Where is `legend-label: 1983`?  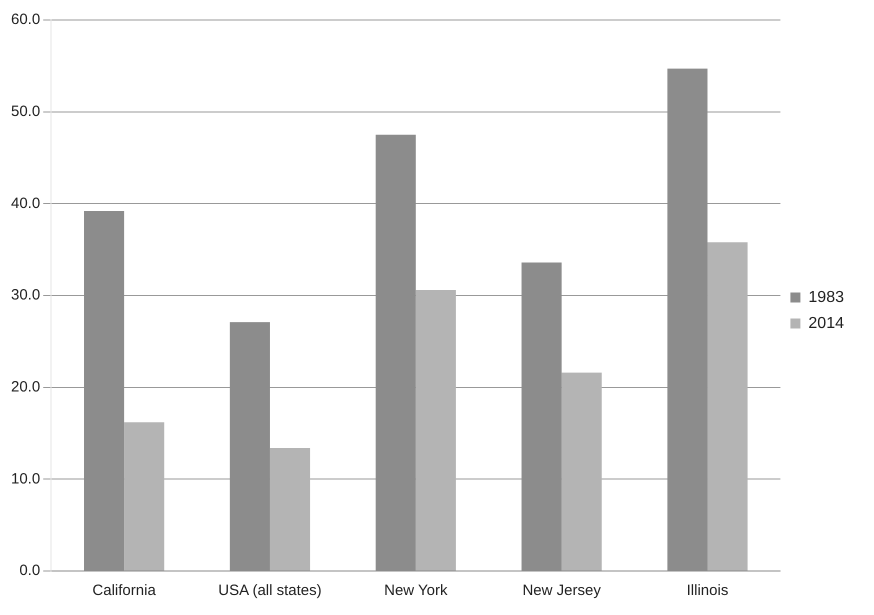 legend-label: 1983 is located at coordinates (826, 297).